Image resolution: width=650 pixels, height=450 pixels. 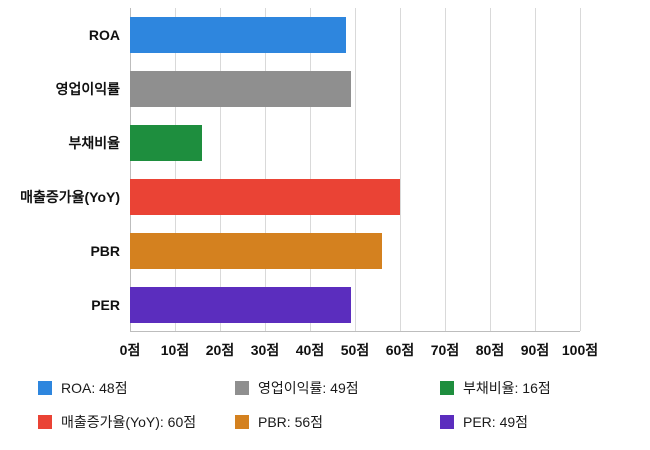 I want to click on category-label: PER, so click(x=105, y=305).